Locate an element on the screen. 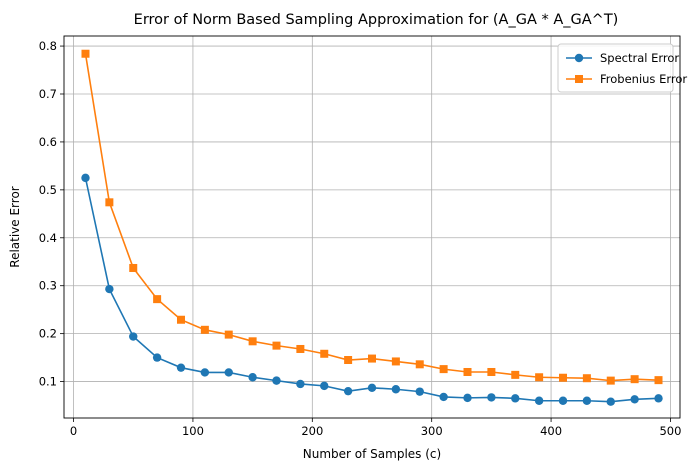 The image size is (691, 470). legend-label-1: Frobenius Error is located at coordinates (643, 79).